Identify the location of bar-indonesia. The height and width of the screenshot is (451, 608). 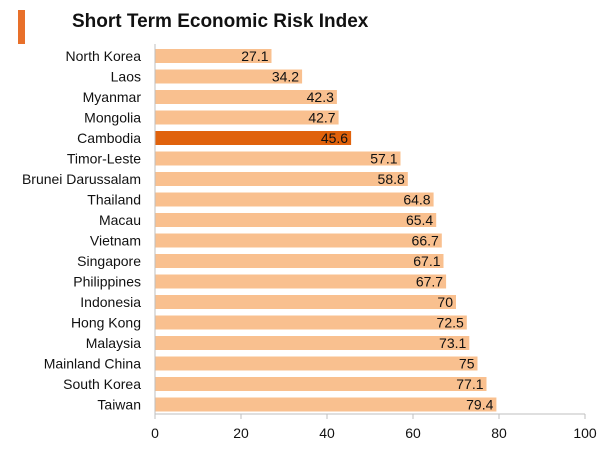
(305, 302).